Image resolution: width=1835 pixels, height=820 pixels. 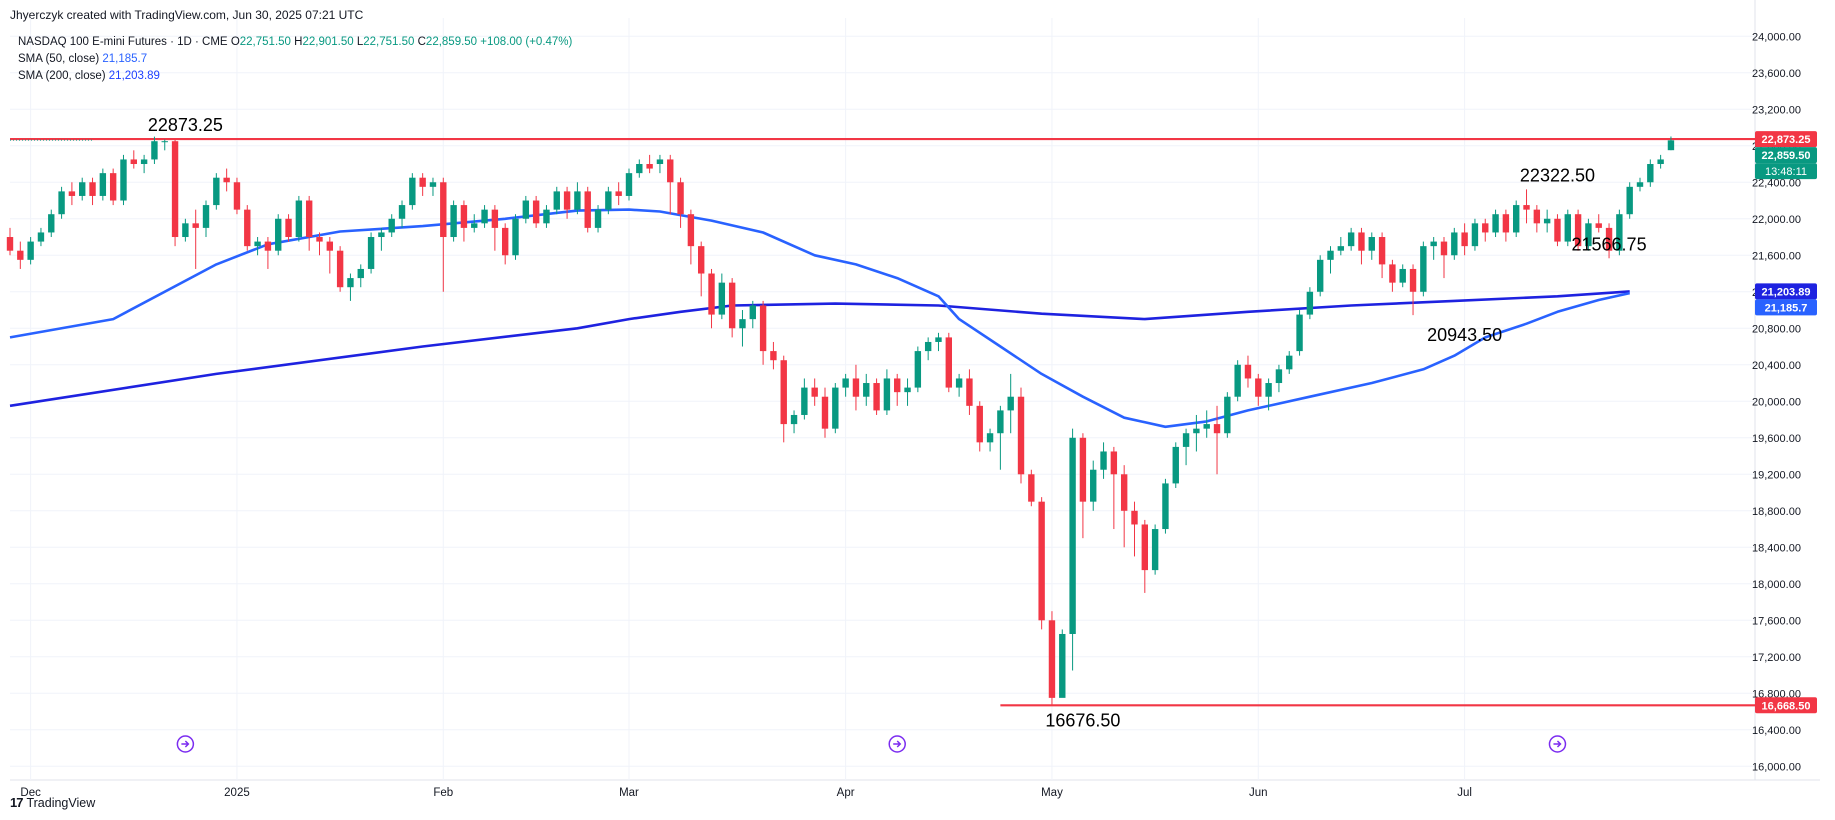 What do you see at coordinates (123, 42) in the screenshot?
I see `symbol-name: NASDAQ 100 E-mini Futures · 1D · CME` at bounding box center [123, 42].